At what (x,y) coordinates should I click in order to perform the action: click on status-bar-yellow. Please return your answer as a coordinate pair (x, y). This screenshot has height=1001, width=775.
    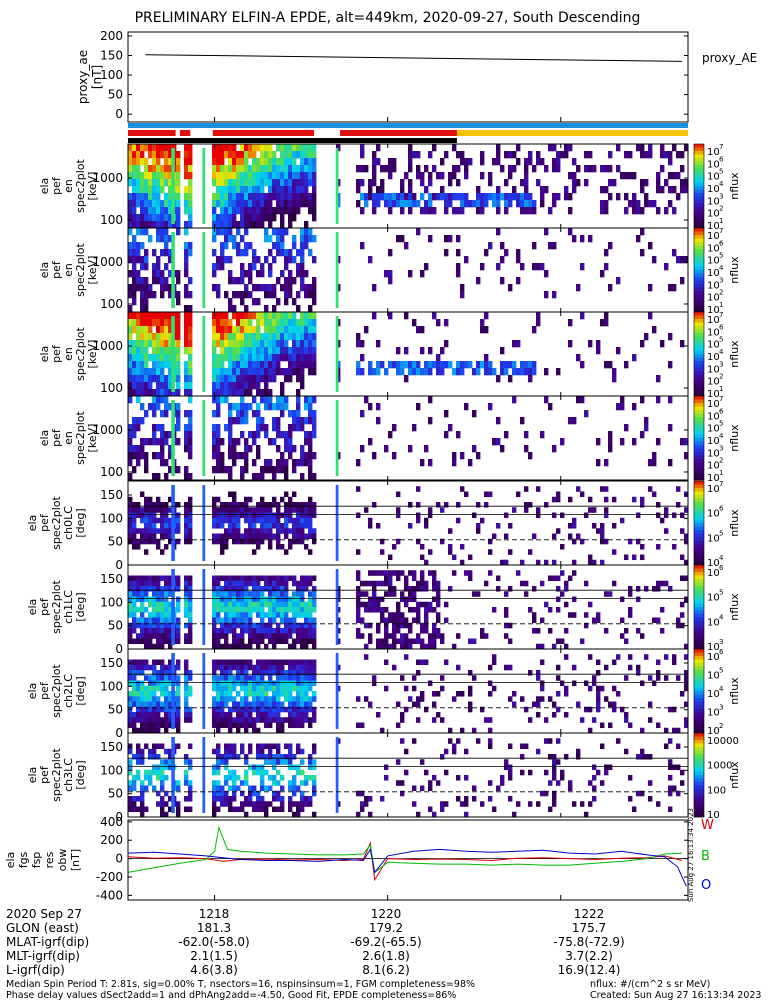
    Looking at the image, I should click on (572, 133).